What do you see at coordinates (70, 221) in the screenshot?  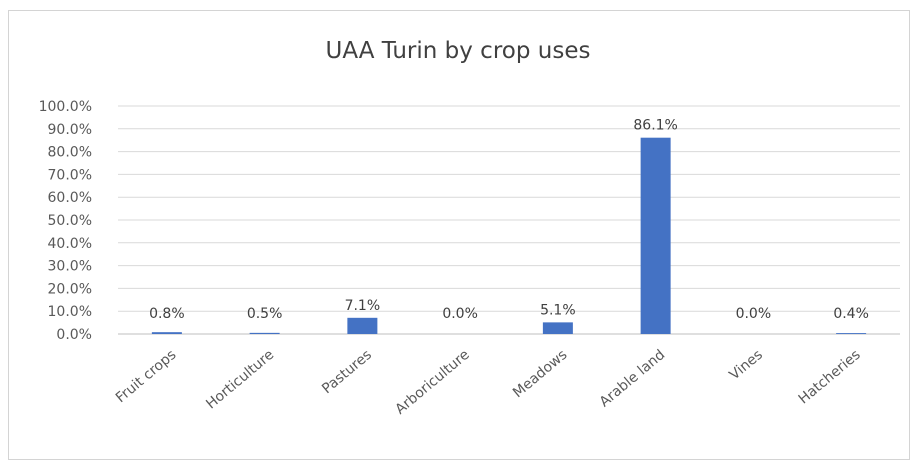 I see `y-tick-label: 50.0%` at bounding box center [70, 221].